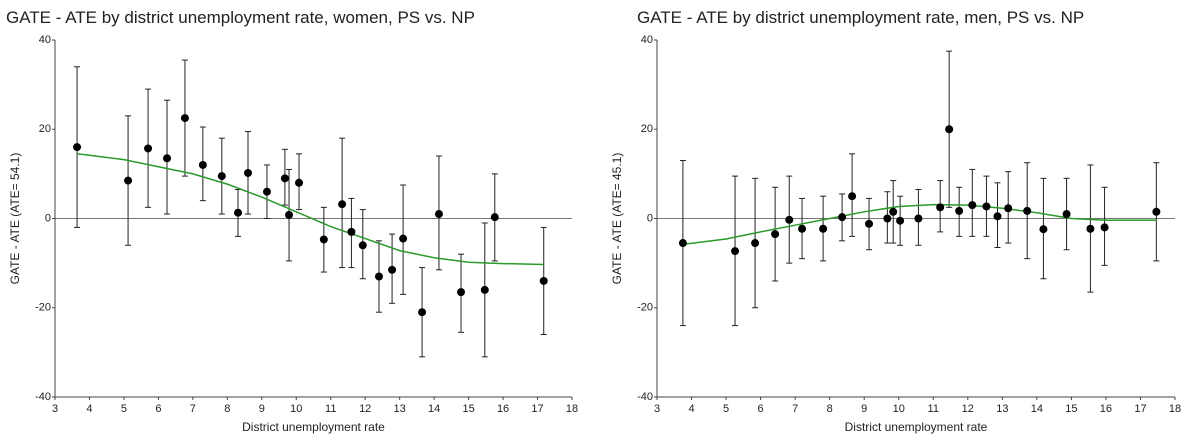  I want to click on y-axis-label: GATE - ATE (ATE= 54.1), so click(15, 219).